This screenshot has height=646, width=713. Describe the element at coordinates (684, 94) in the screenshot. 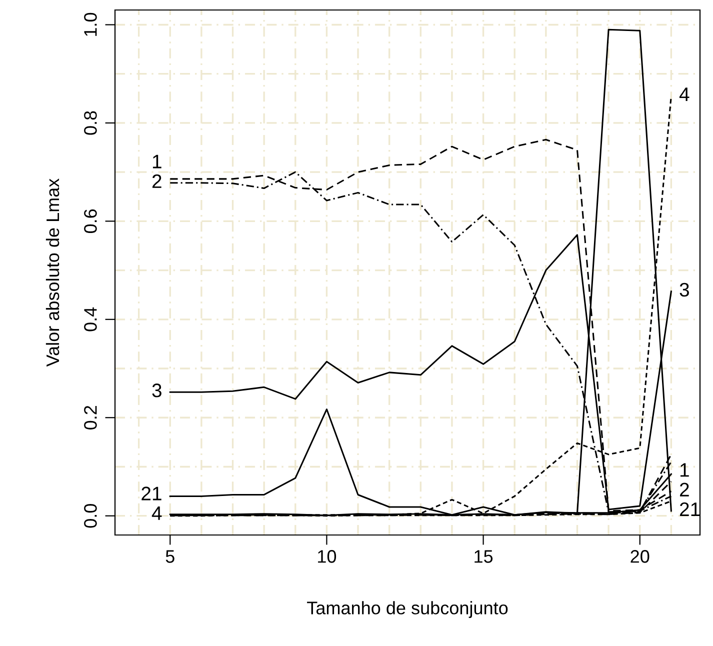

I see `series-label: 4` at that location.